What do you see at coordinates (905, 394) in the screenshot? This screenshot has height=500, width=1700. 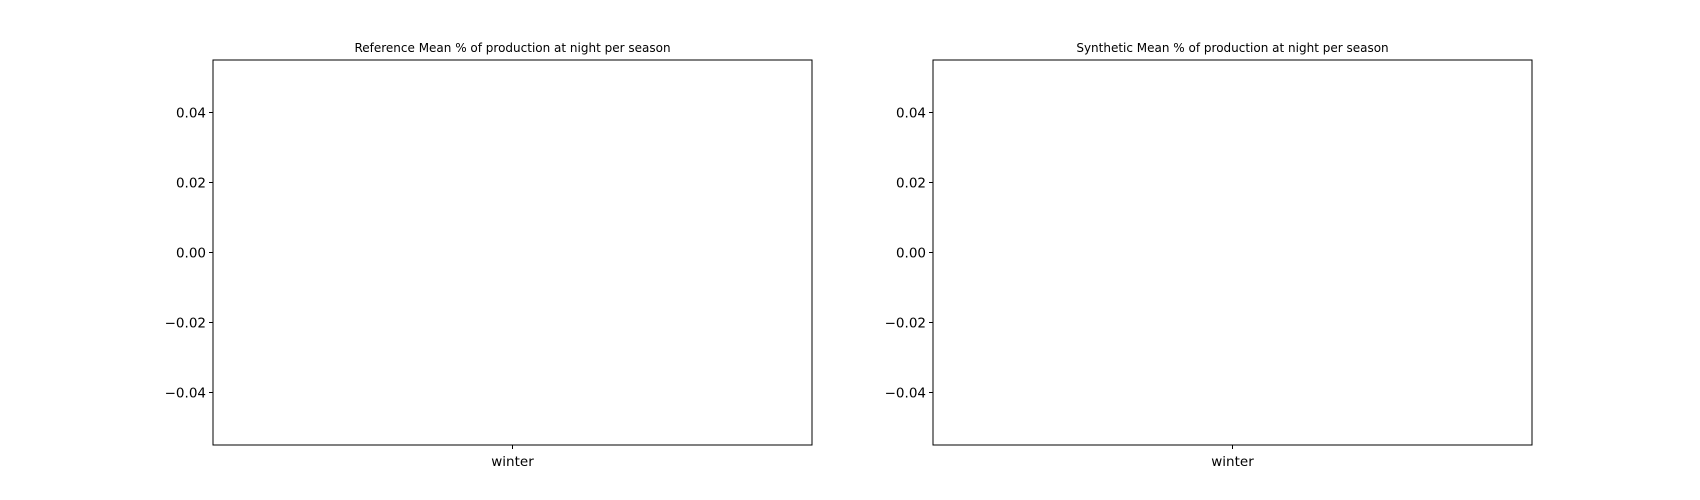 I see `synthetic-ytick-label: −0.04` at bounding box center [905, 394].